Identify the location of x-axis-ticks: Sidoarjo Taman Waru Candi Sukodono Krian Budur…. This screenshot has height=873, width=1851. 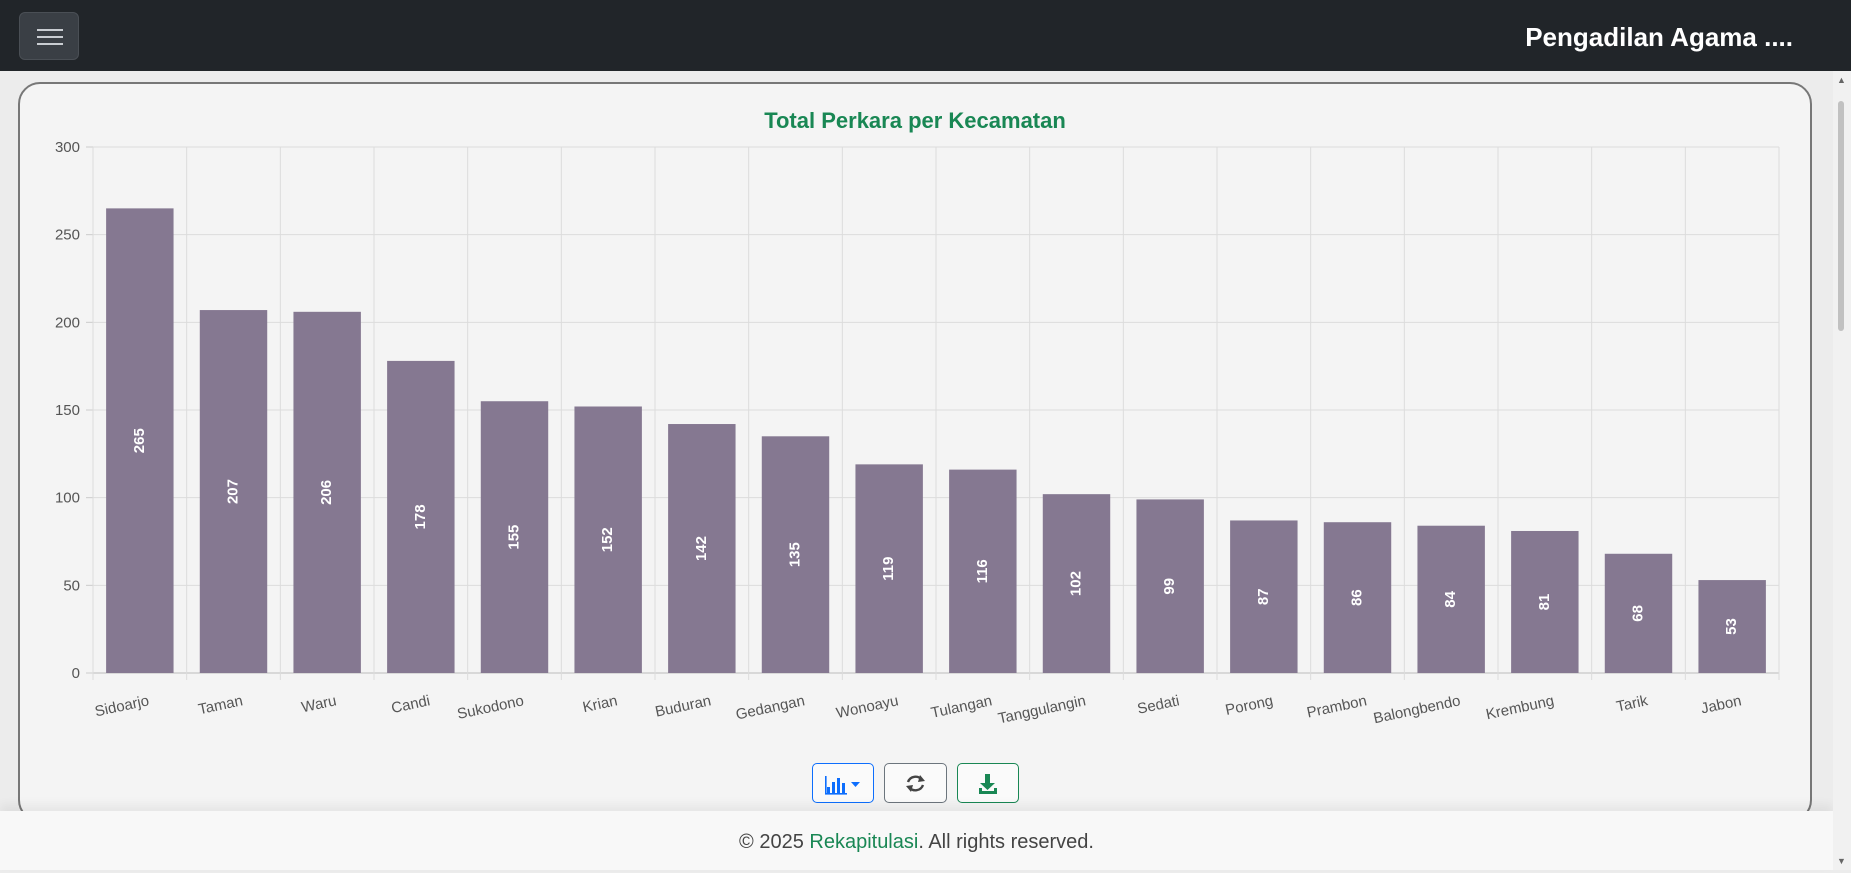
(918, 709).